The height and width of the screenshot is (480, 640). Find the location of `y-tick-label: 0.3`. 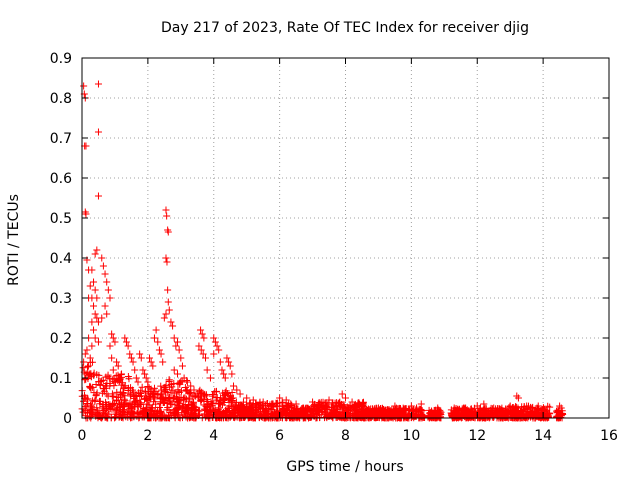

y-tick-label: 0.3 is located at coordinates (61, 299).